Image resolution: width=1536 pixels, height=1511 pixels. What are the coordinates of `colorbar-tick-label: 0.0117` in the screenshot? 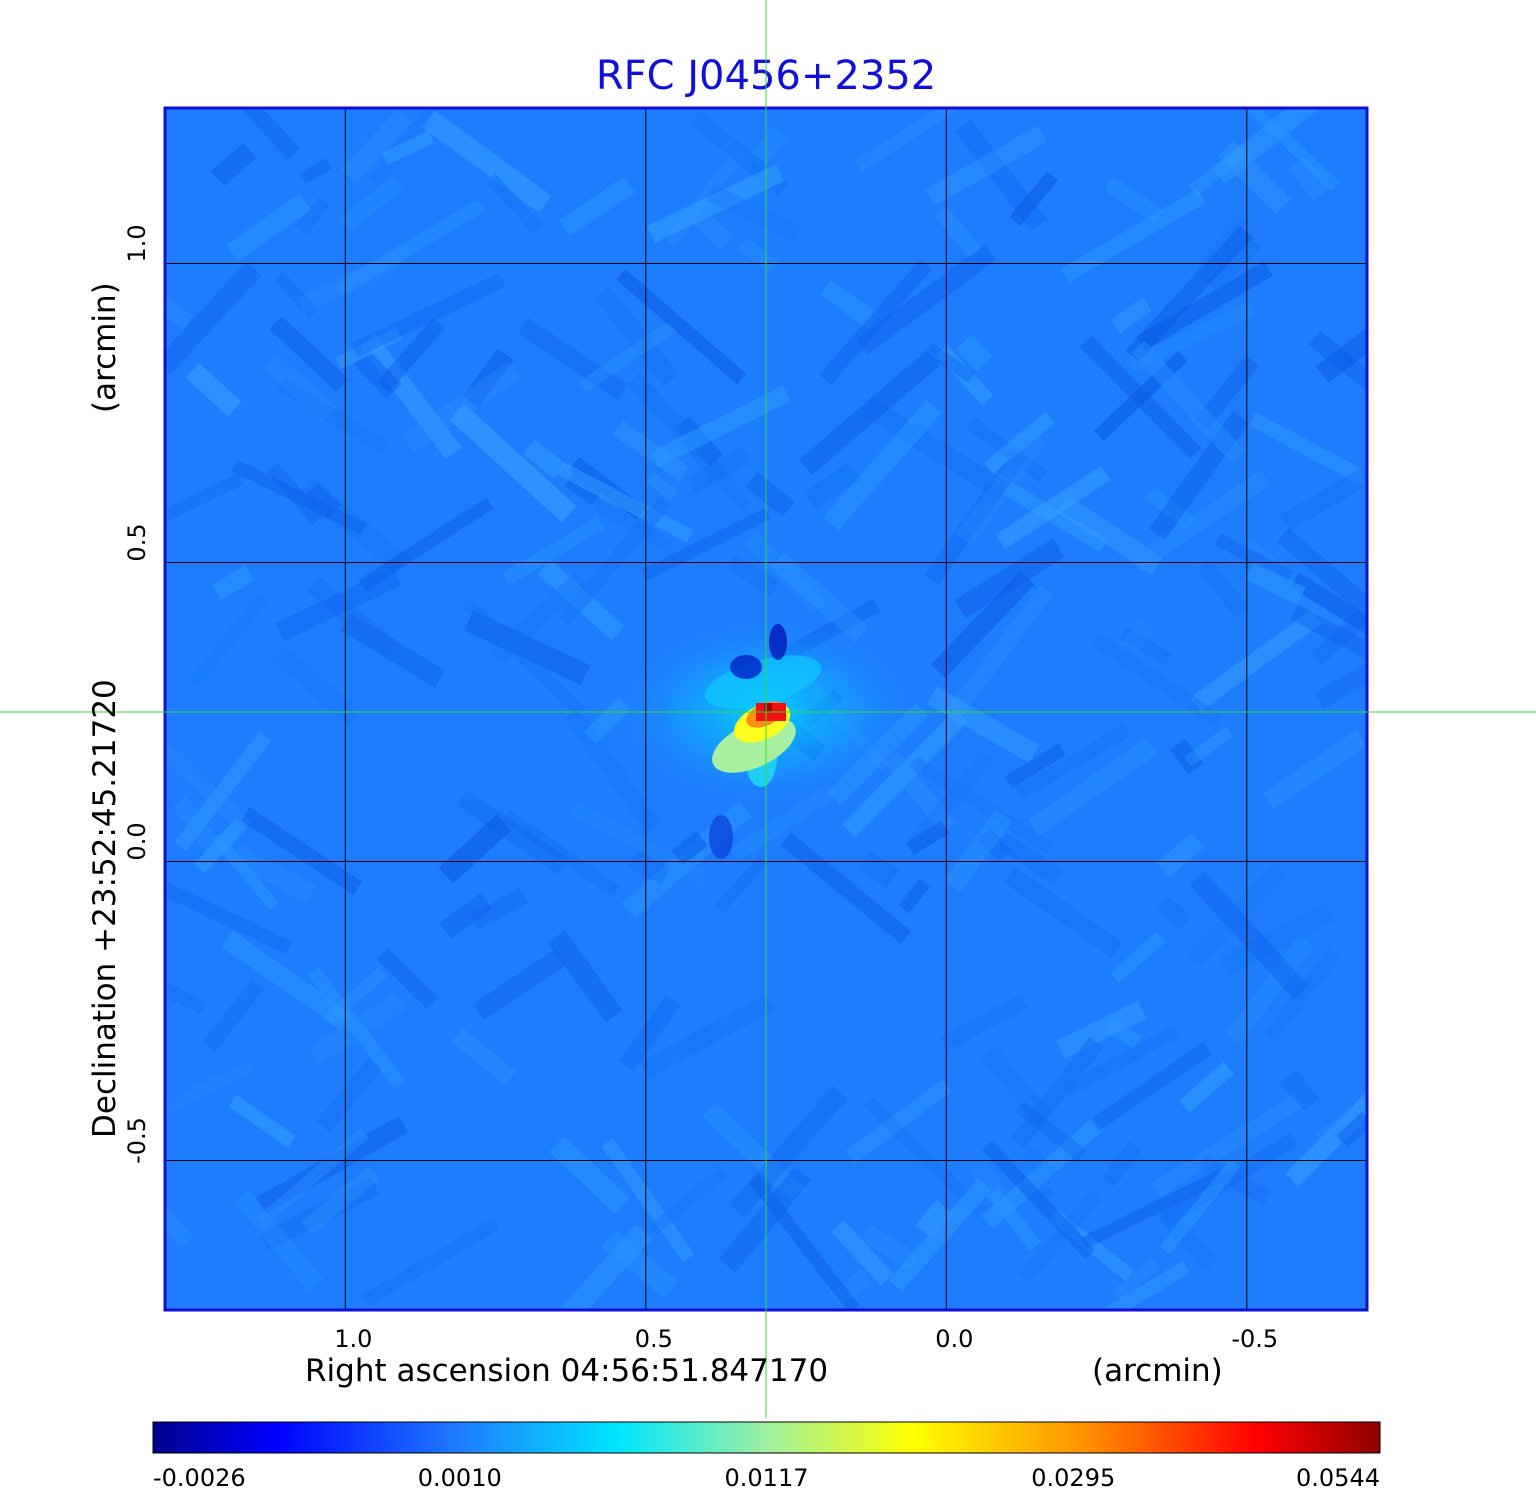 It's located at (767, 1478).